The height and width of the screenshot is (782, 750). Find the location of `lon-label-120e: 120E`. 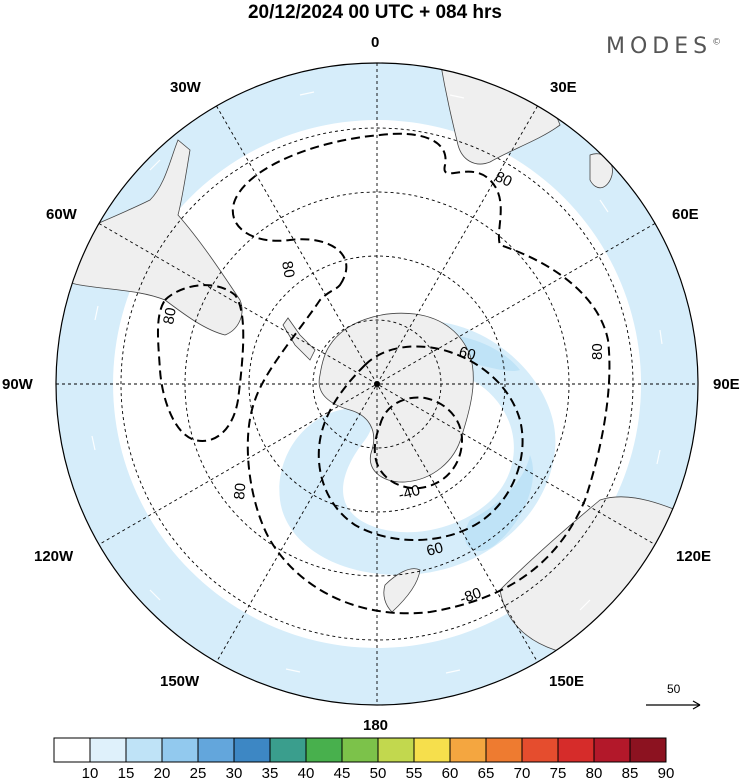

lon-label-120e: 120E is located at coordinates (694, 556).